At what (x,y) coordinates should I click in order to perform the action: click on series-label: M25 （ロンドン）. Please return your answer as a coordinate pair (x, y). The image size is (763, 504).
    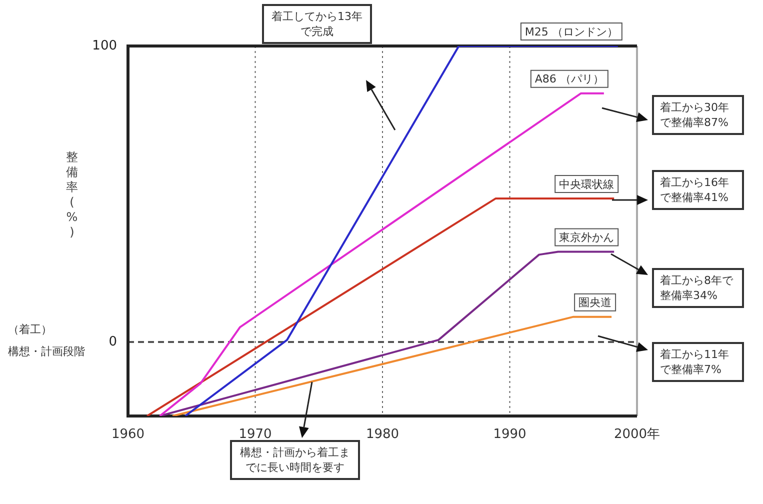
    Looking at the image, I should click on (571, 31).